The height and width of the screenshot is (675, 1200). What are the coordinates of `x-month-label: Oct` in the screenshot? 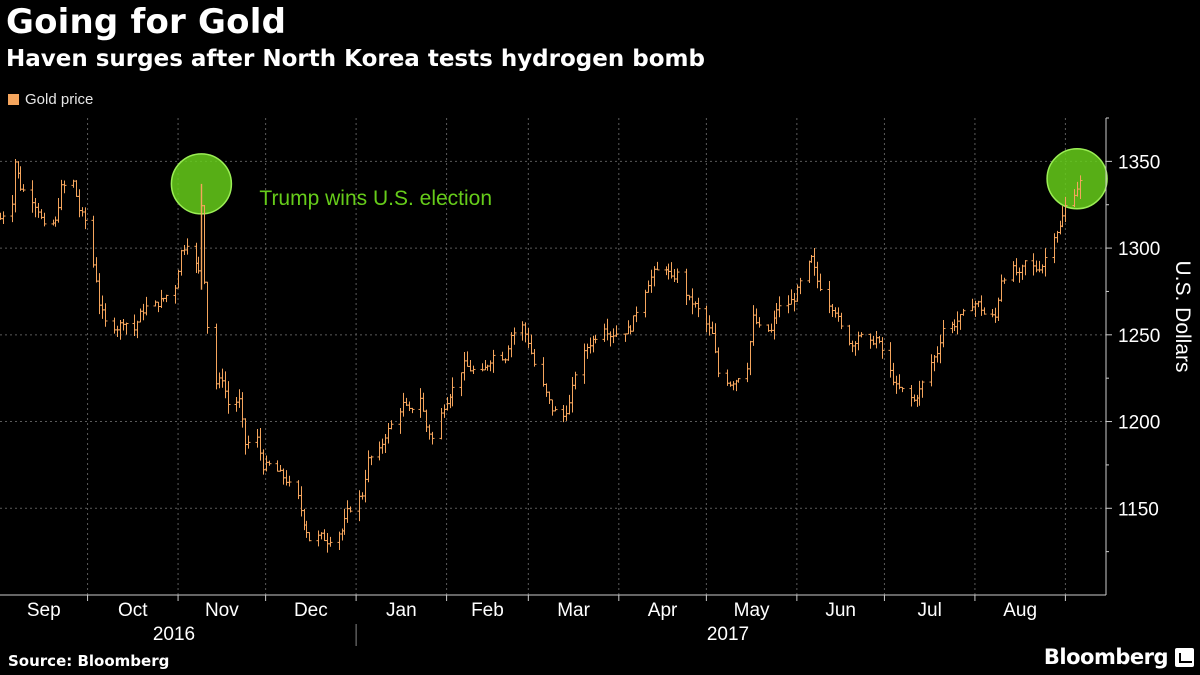 It's located at (133, 610).